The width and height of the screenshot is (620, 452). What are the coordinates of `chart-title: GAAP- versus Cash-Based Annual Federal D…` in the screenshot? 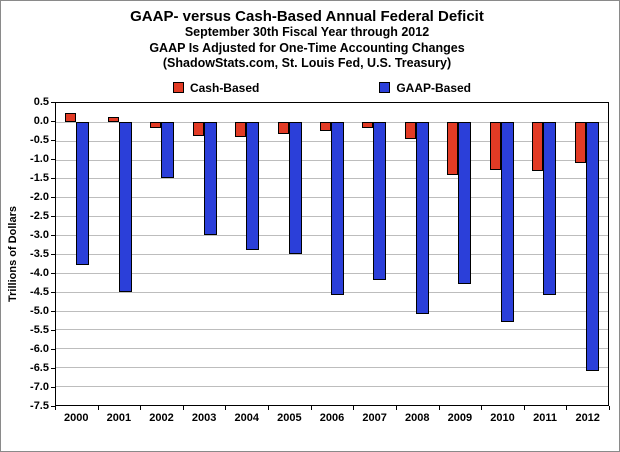 It's located at (307, 16).